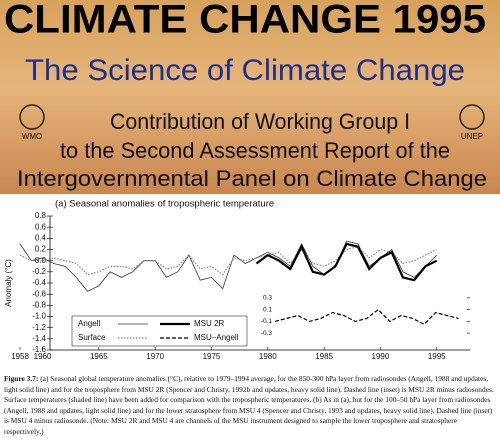 The image size is (500, 447). I want to click on y-tick-label: 0.6, so click(41, 226).